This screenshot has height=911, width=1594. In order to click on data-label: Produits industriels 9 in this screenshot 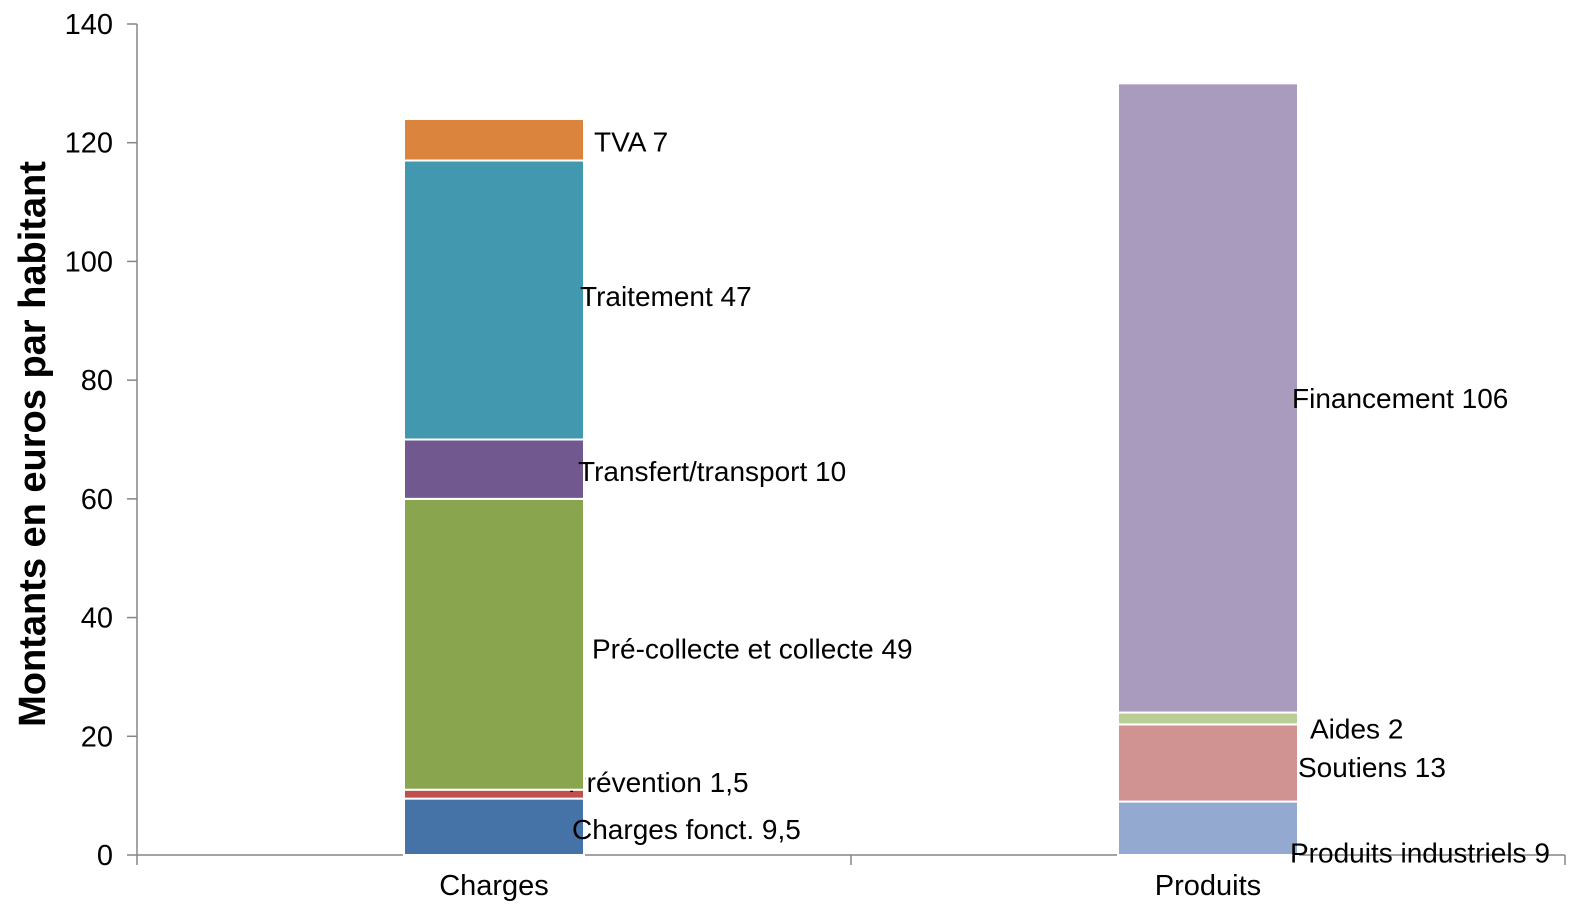, I will do `click(1420, 852)`.